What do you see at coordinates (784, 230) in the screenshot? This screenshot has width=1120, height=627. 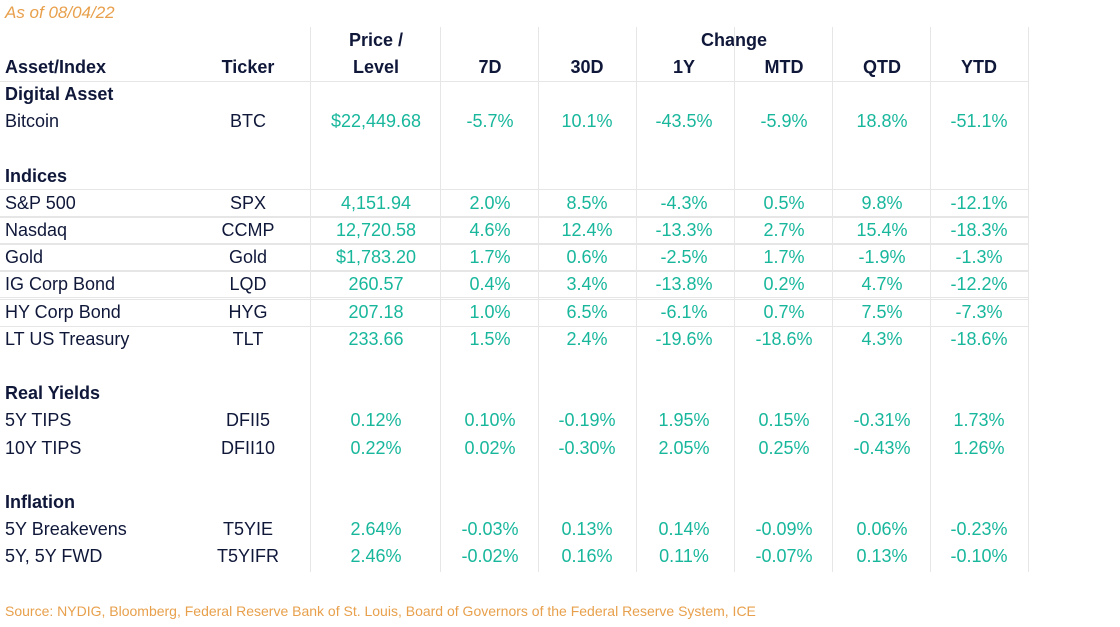 I see `change-mtd: 2.7%` at bounding box center [784, 230].